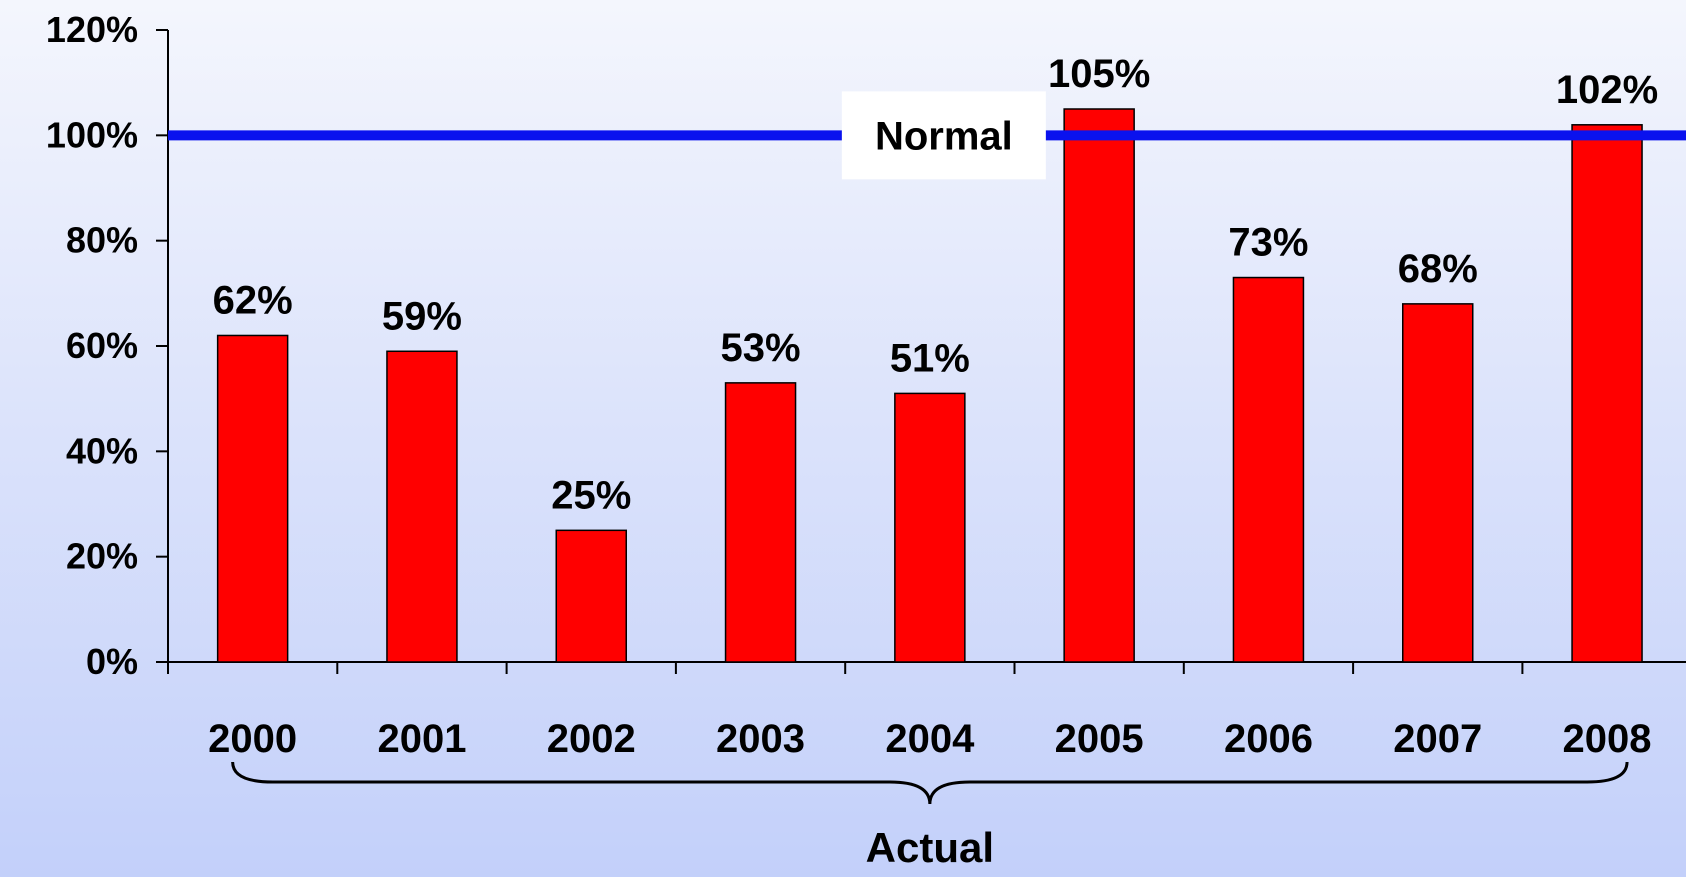 The height and width of the screenshot is (877, 1686). Describe the element at coordinates (930, 847) in the screenshot. I see `bracket-label: Actual` at that location.